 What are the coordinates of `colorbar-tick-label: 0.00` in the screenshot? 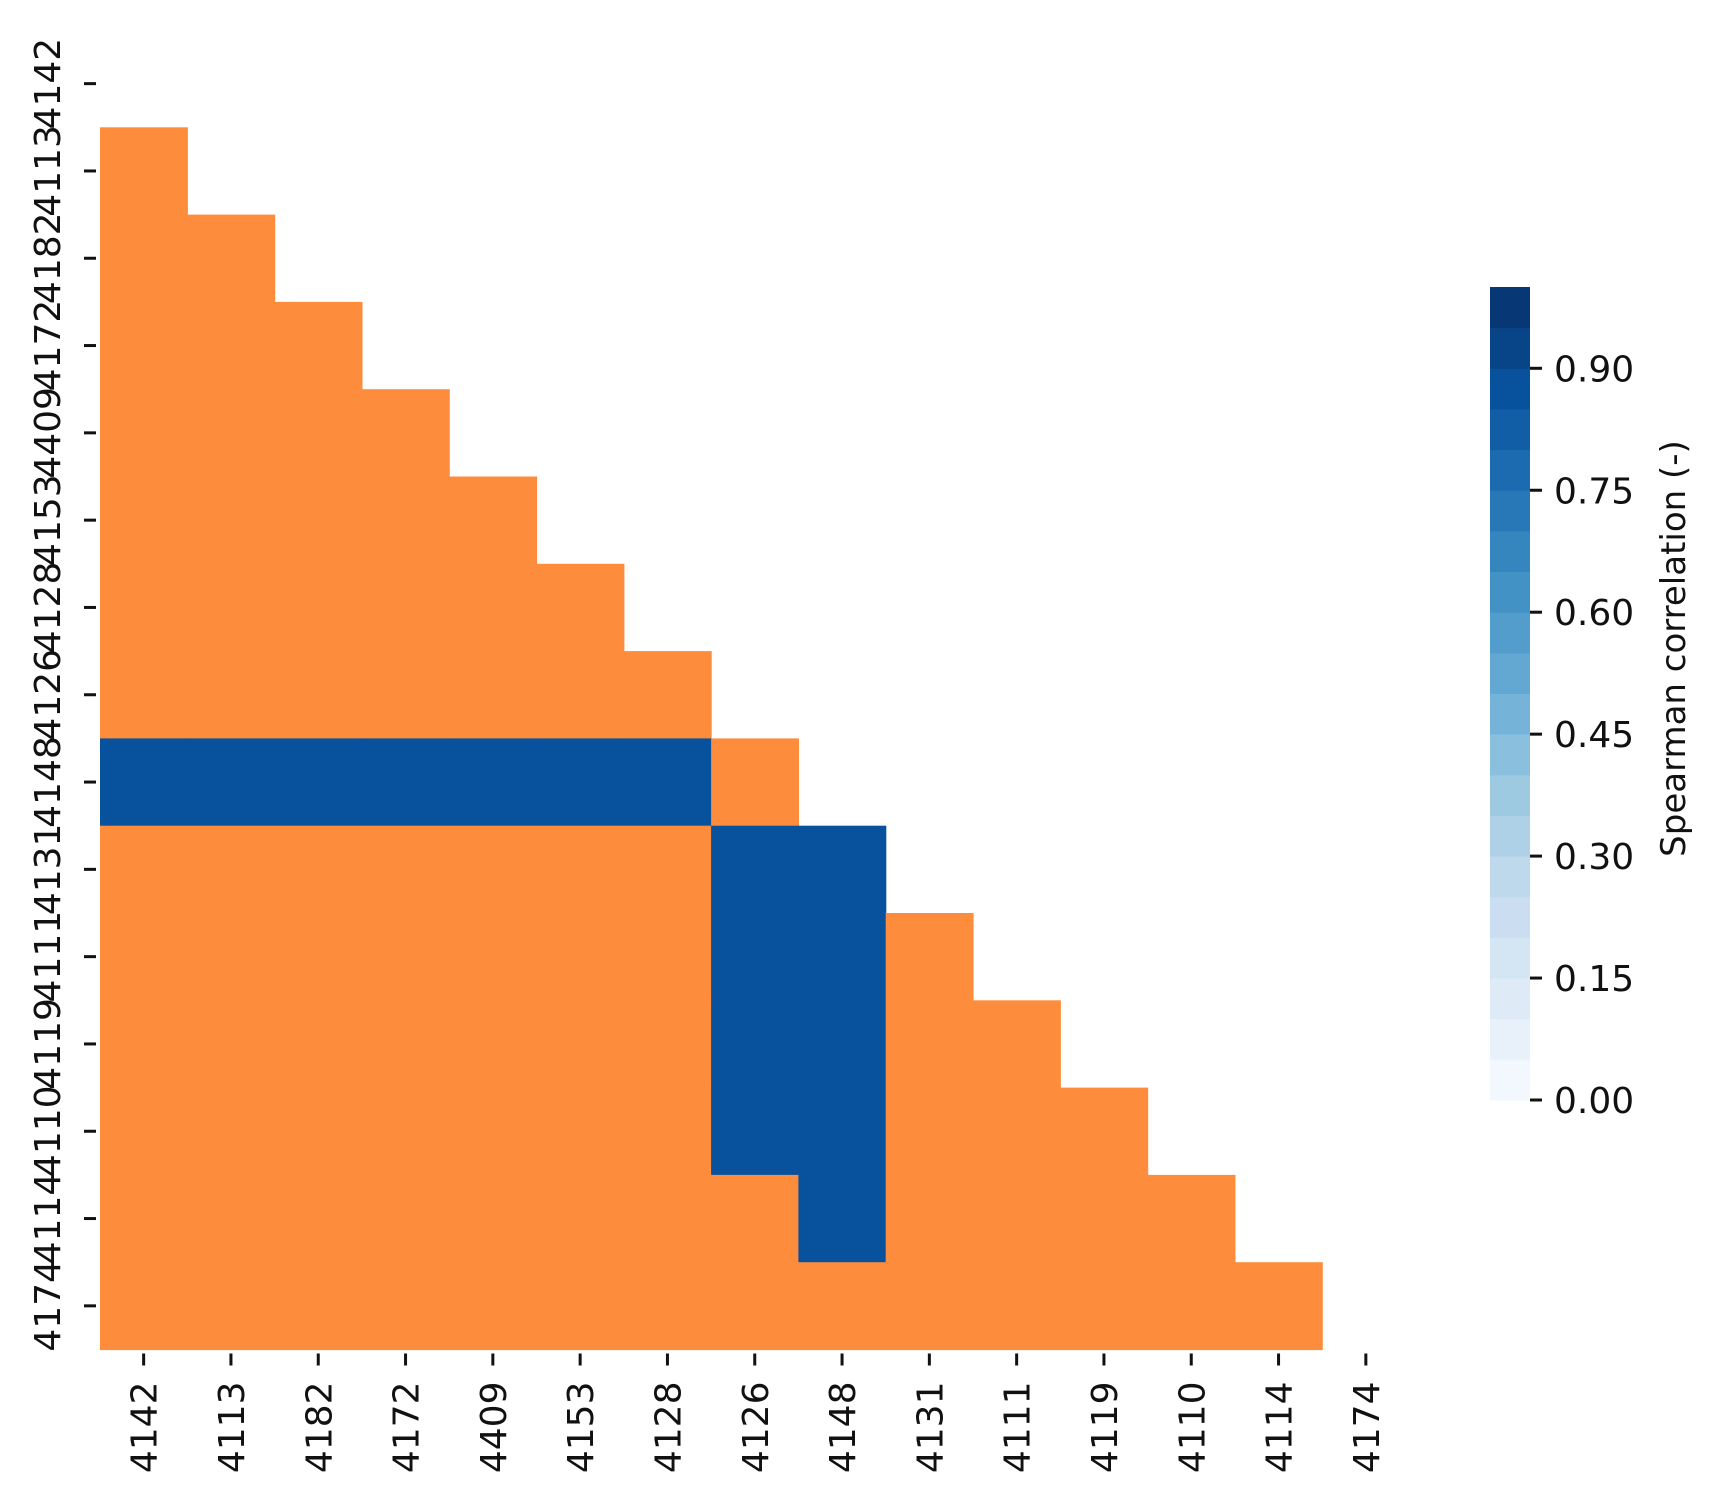 It's located at (1594, 1101).